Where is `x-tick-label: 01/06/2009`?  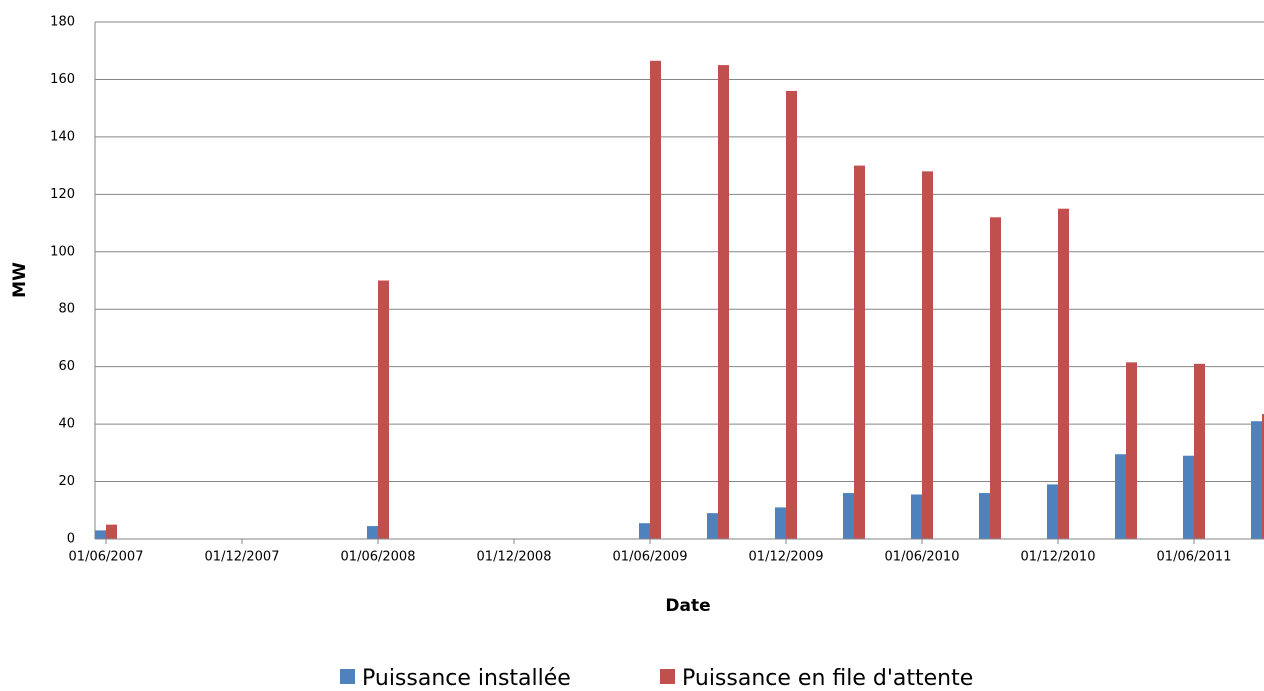 x-tick-label: 01/06/2009 is located at coordinates (650, 557).